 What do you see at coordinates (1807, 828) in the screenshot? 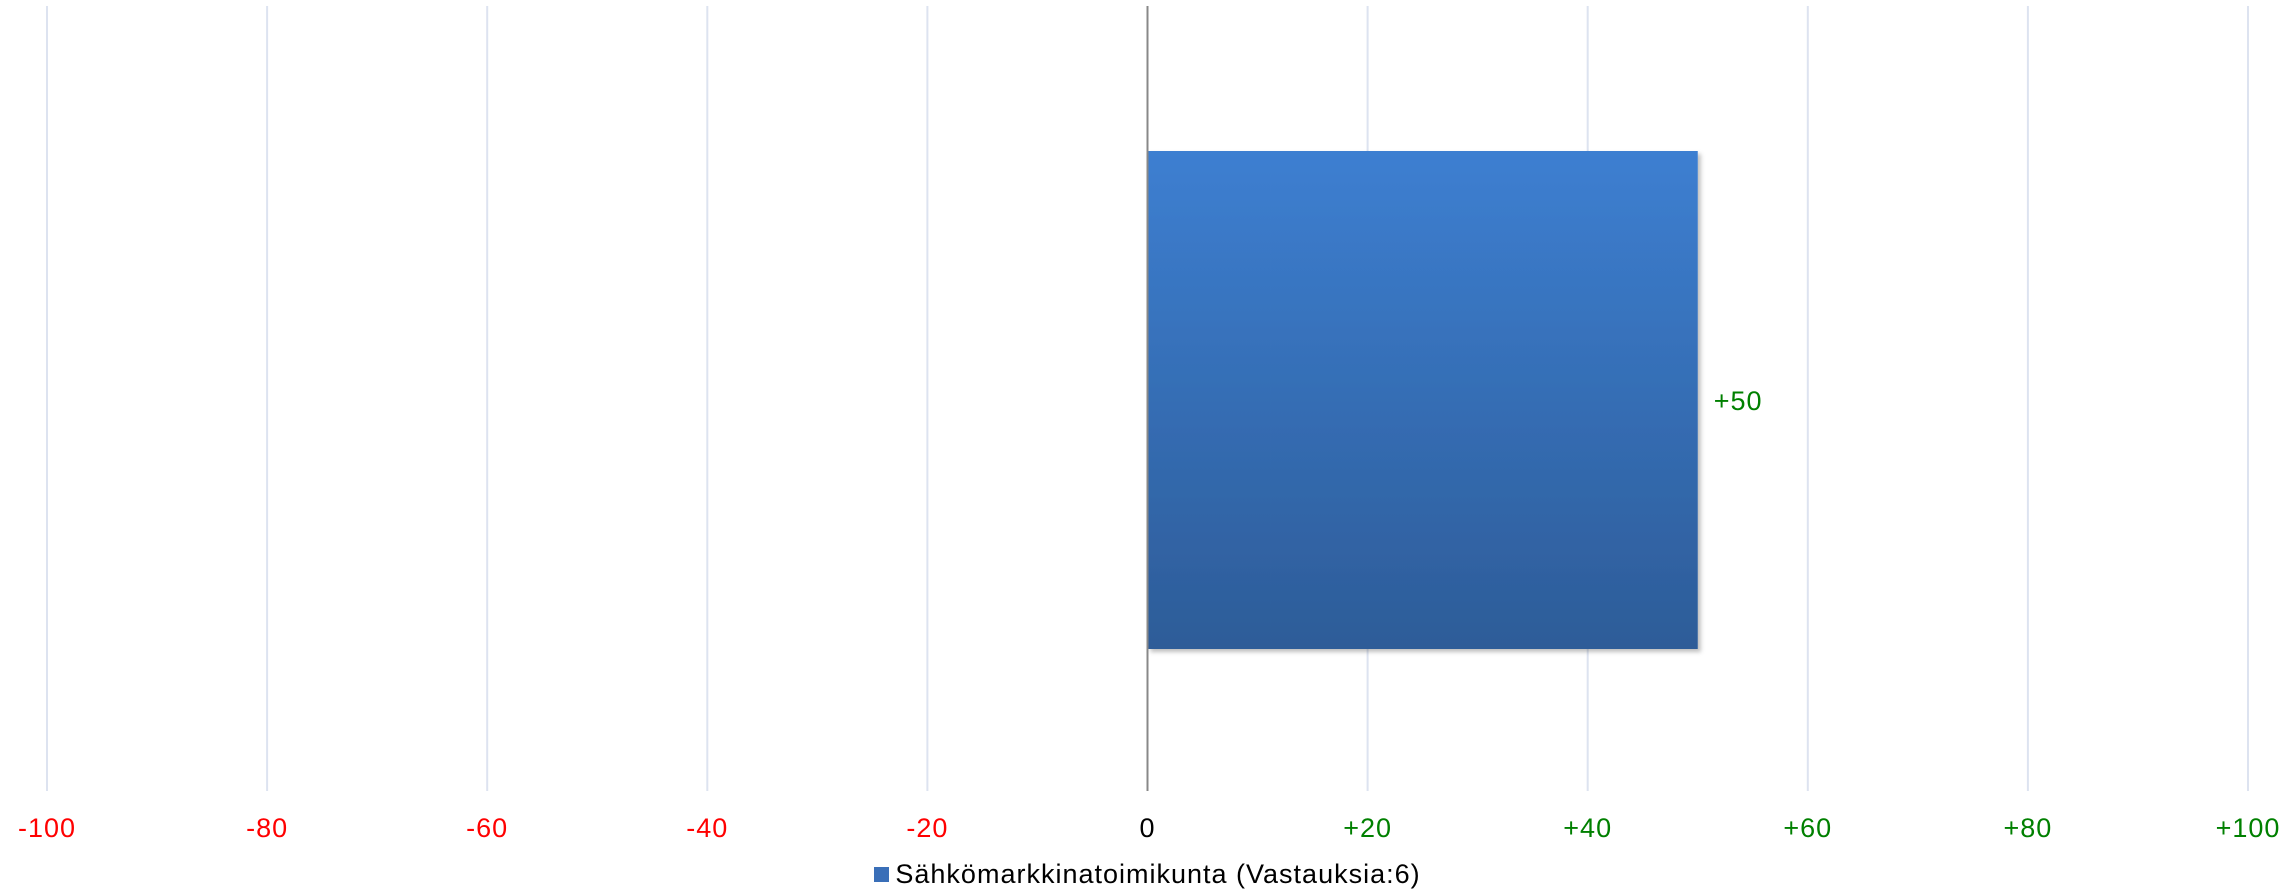
I see `x-tick-label: +60` at bounding box center [1807, 828].